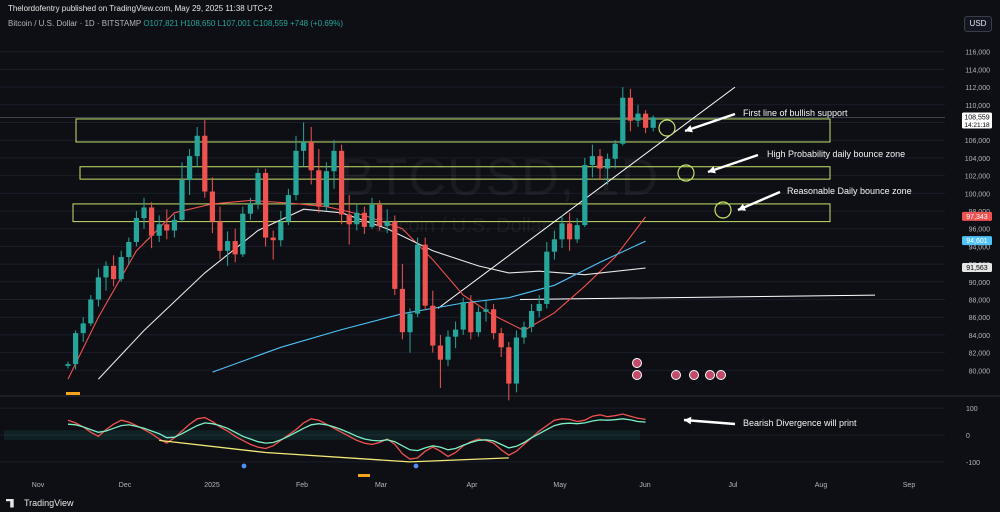  What do you see at coordinates (977, 268) in the screenshot?
I see `price-tag-label: 91,563` at bounding box center [977, 268].